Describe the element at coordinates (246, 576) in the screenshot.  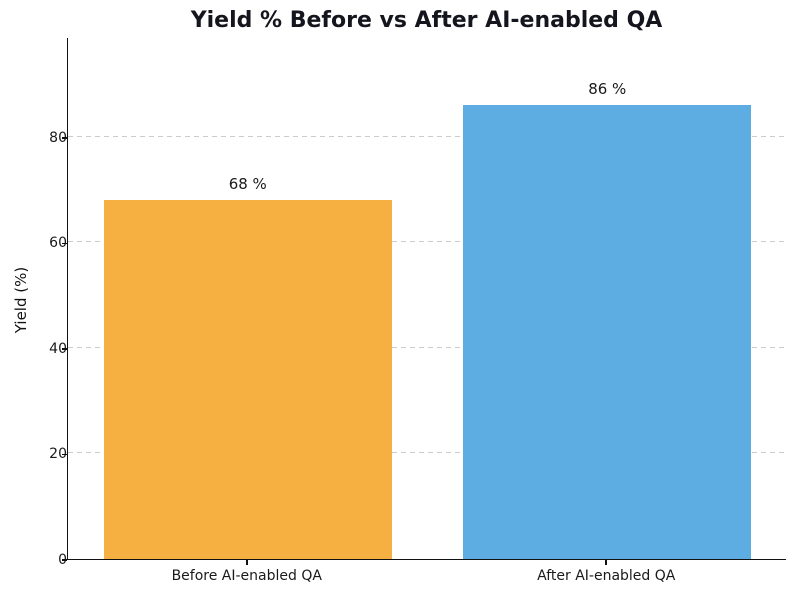
I see `x-tick-label-0: Before AI-enabled QA` at that location.